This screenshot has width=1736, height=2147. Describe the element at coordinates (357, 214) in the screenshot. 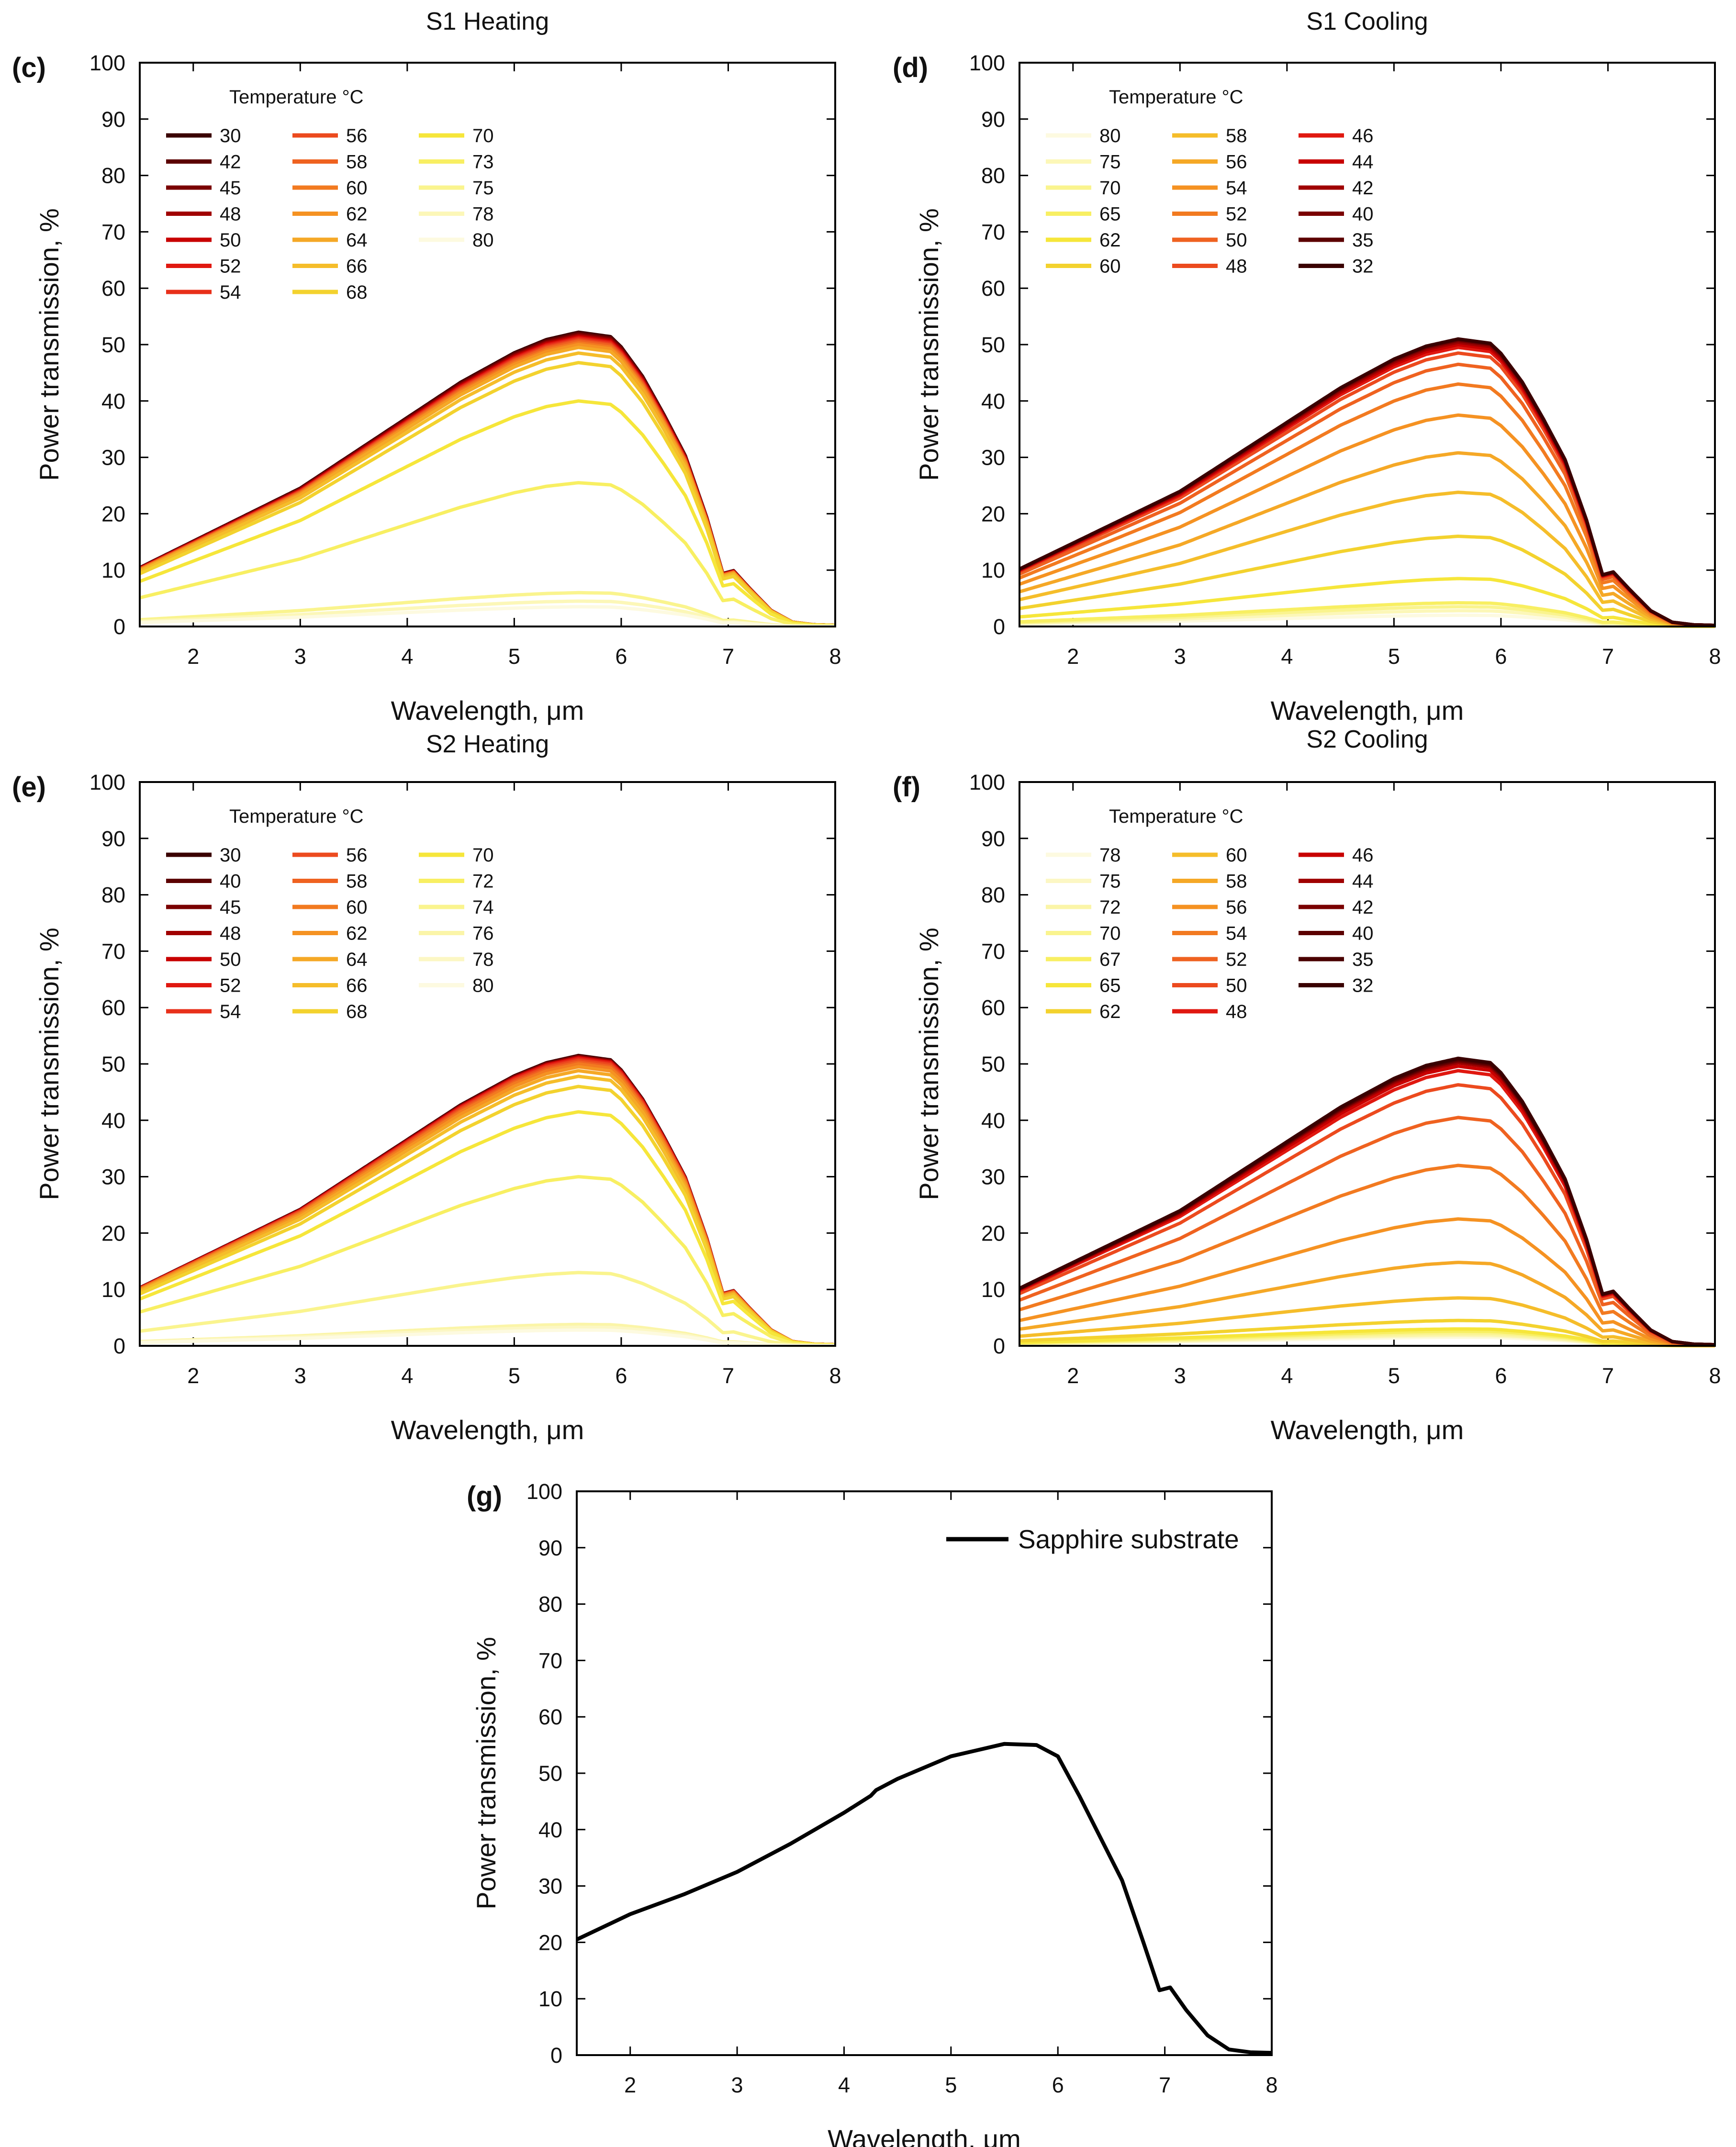

I see `legend-label: 62` at that location.